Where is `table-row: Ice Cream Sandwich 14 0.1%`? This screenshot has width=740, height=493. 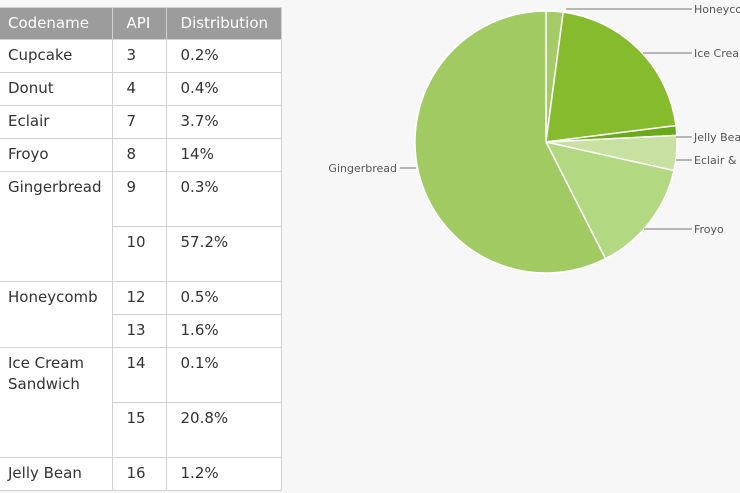 table-row: Ice Cream Sandwich 14 0.1% is located at coordinates (141, 402).